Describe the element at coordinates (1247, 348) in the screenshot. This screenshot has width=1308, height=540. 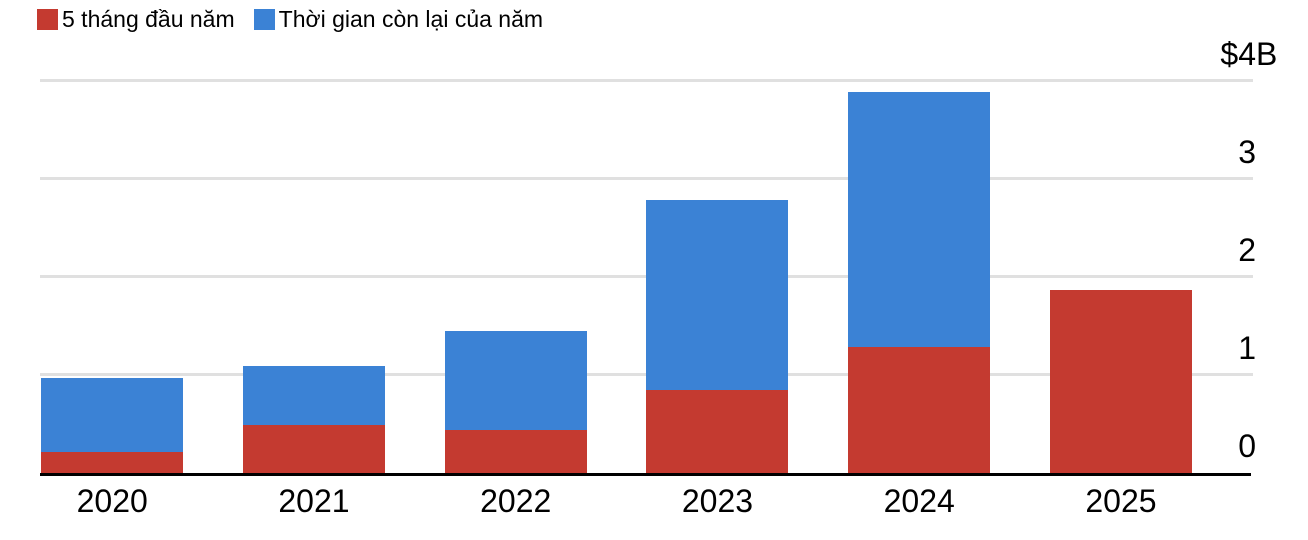
I see `y-axis-tick-label: 1` at that location.